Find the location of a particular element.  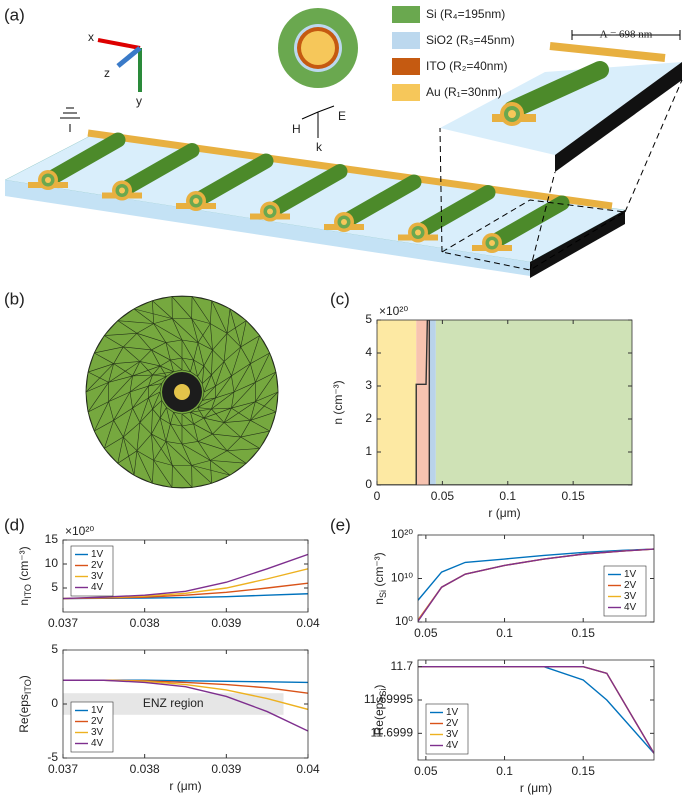

legend-label: Au (R₁=30nm) is located at coordinates (464, 92).